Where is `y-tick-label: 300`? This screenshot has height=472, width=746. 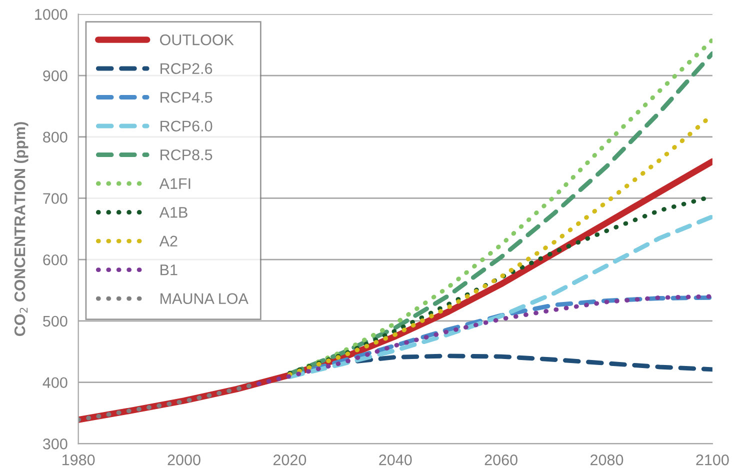
y-tick-label: 300 is located at coordinates (55, 444).